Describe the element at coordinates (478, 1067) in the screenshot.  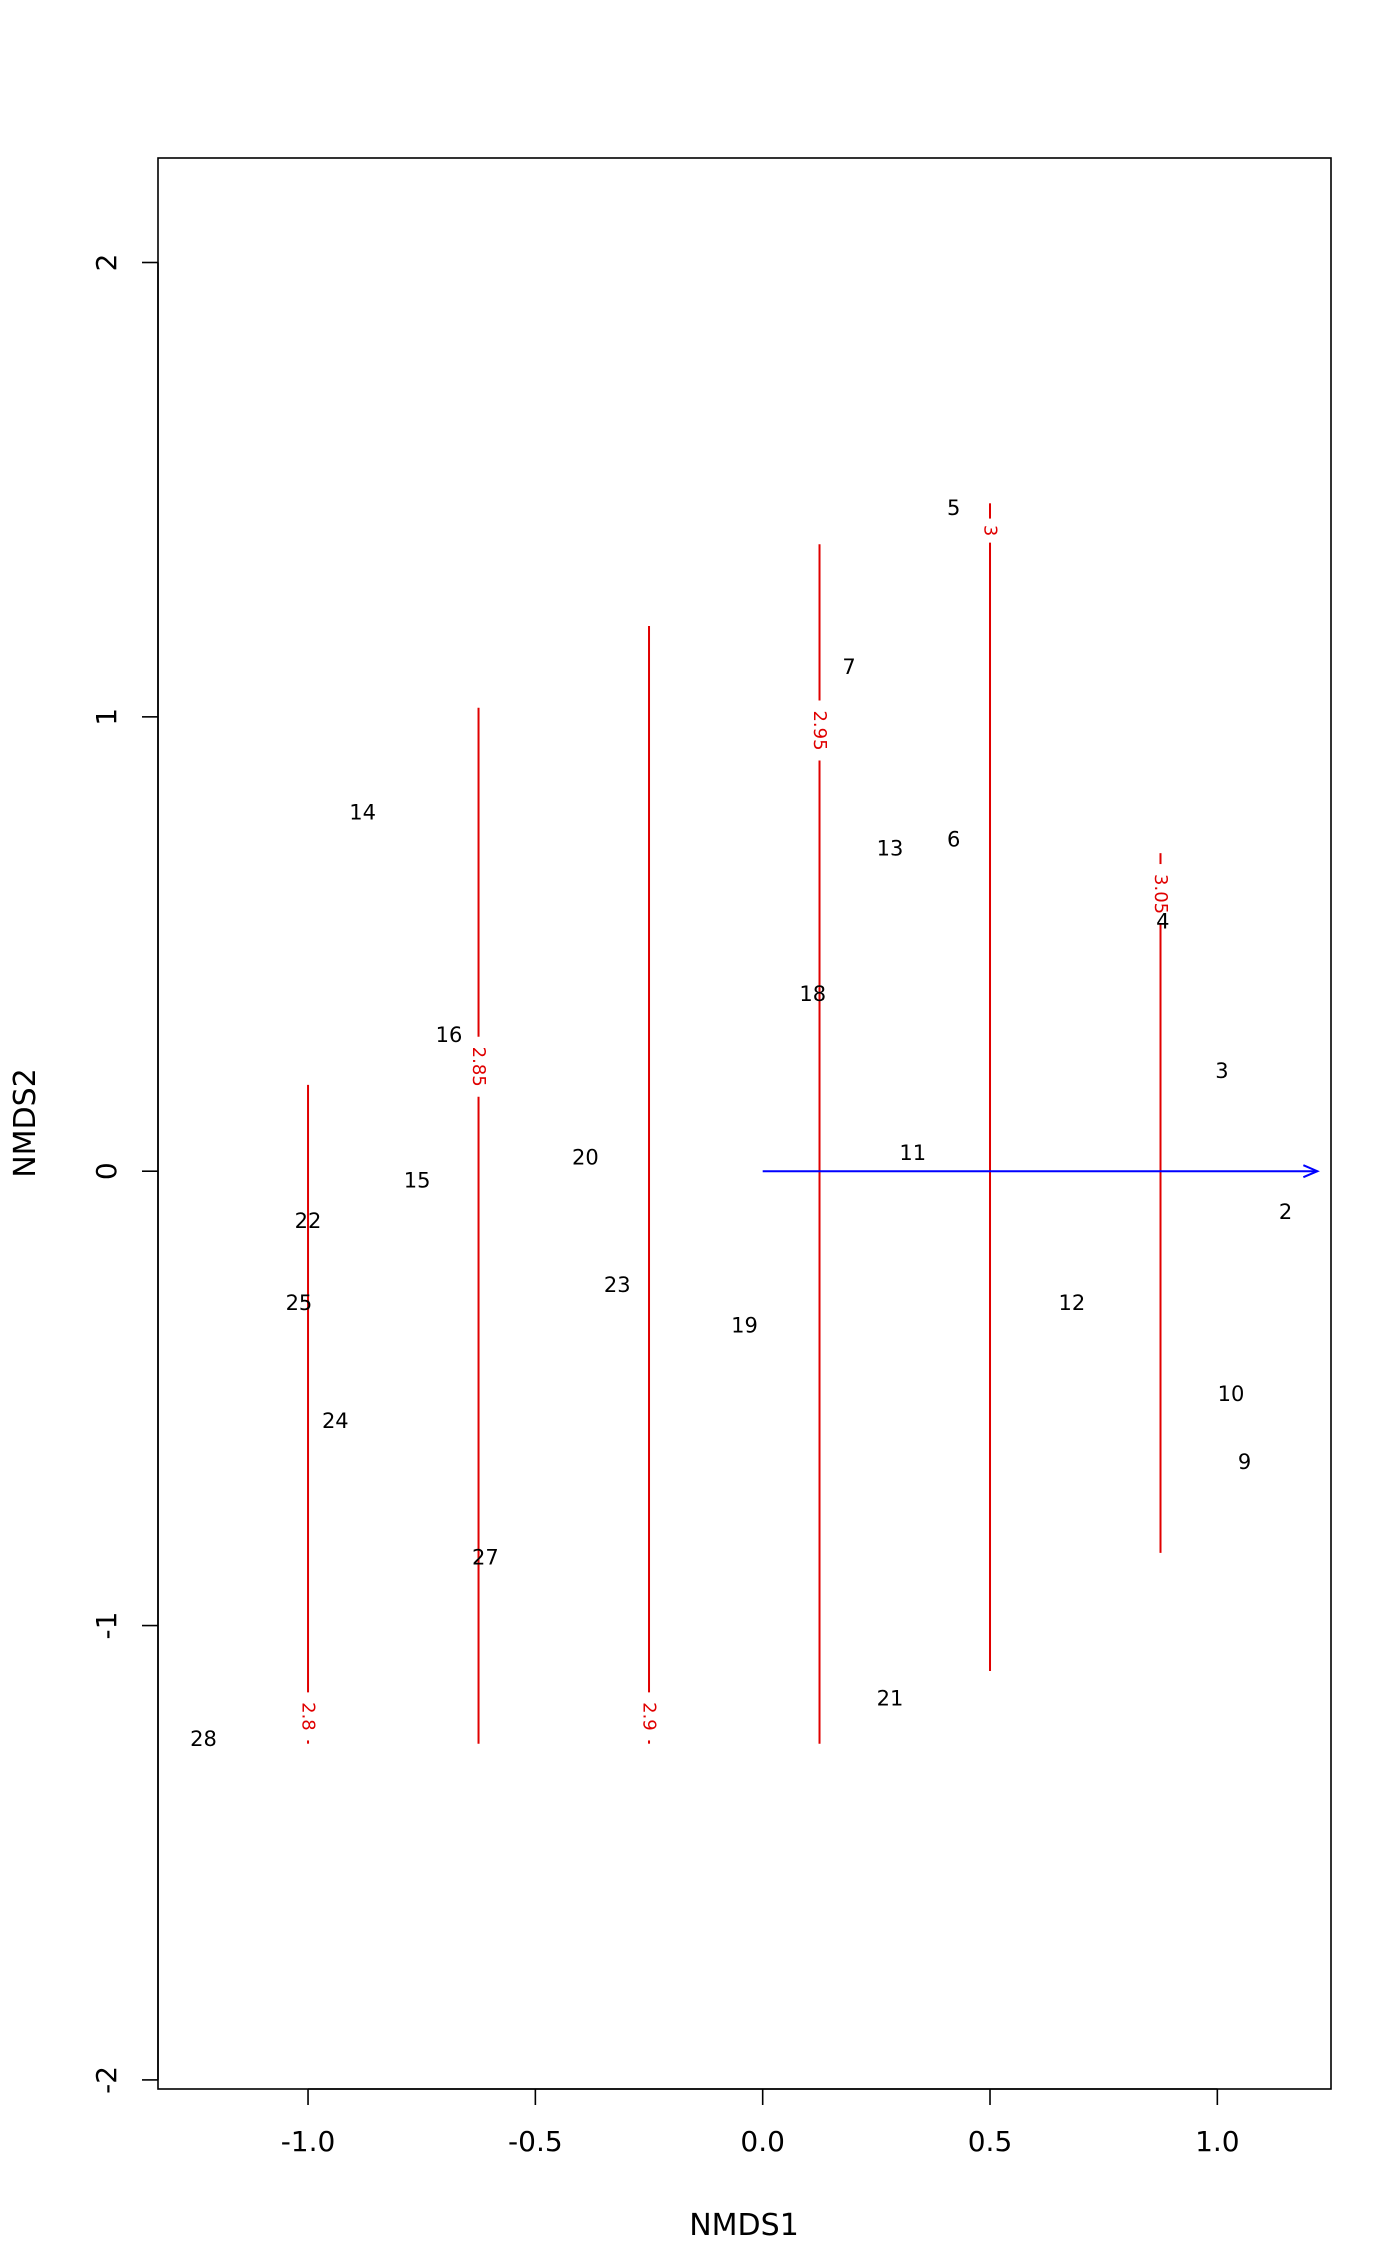
I see `contour-label: 2.85` at that location.